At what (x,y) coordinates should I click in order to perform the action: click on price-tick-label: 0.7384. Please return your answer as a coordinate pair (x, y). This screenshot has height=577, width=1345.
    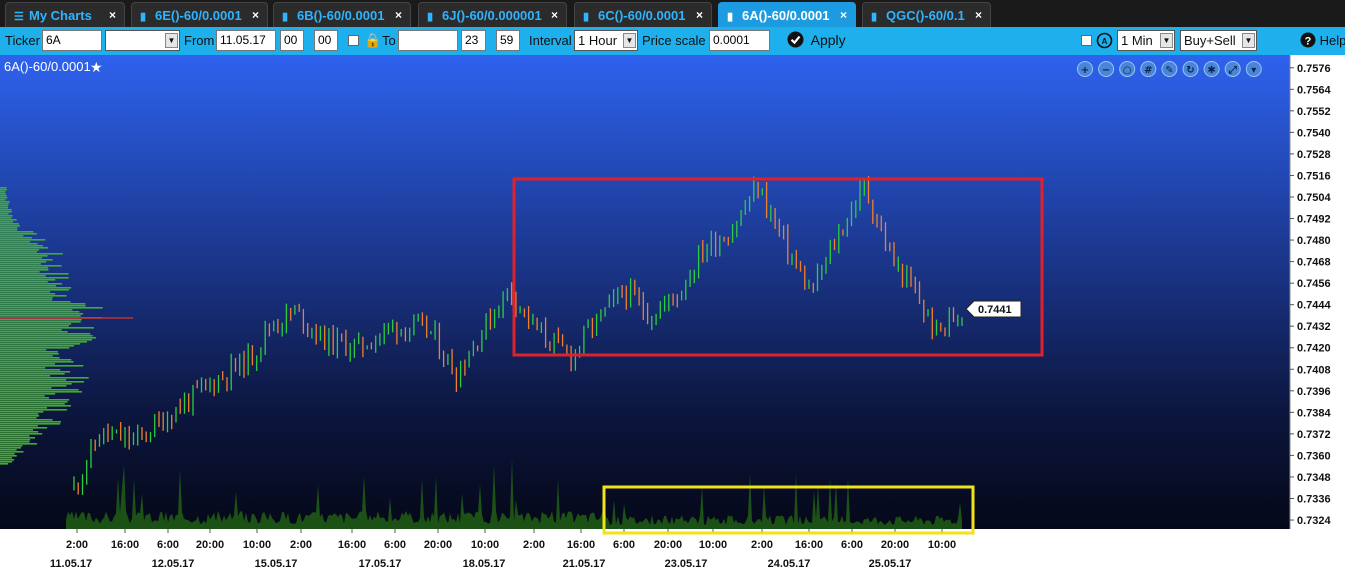
    Looking at the image, I should click on (1314, 413).